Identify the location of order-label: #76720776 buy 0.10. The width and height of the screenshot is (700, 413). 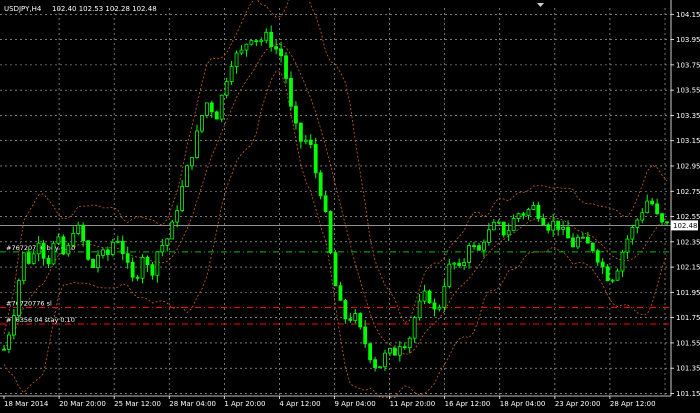
(40, 248).